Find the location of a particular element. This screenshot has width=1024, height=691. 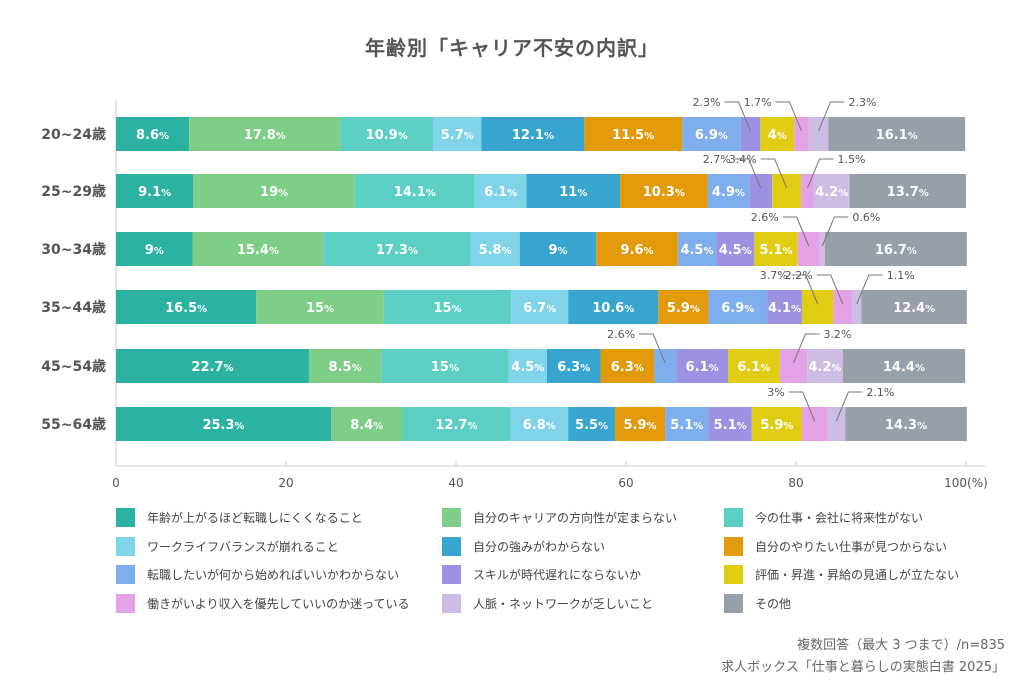

legend-label: スキルが時代遅れにならないか is located at coordinates (557, 575).